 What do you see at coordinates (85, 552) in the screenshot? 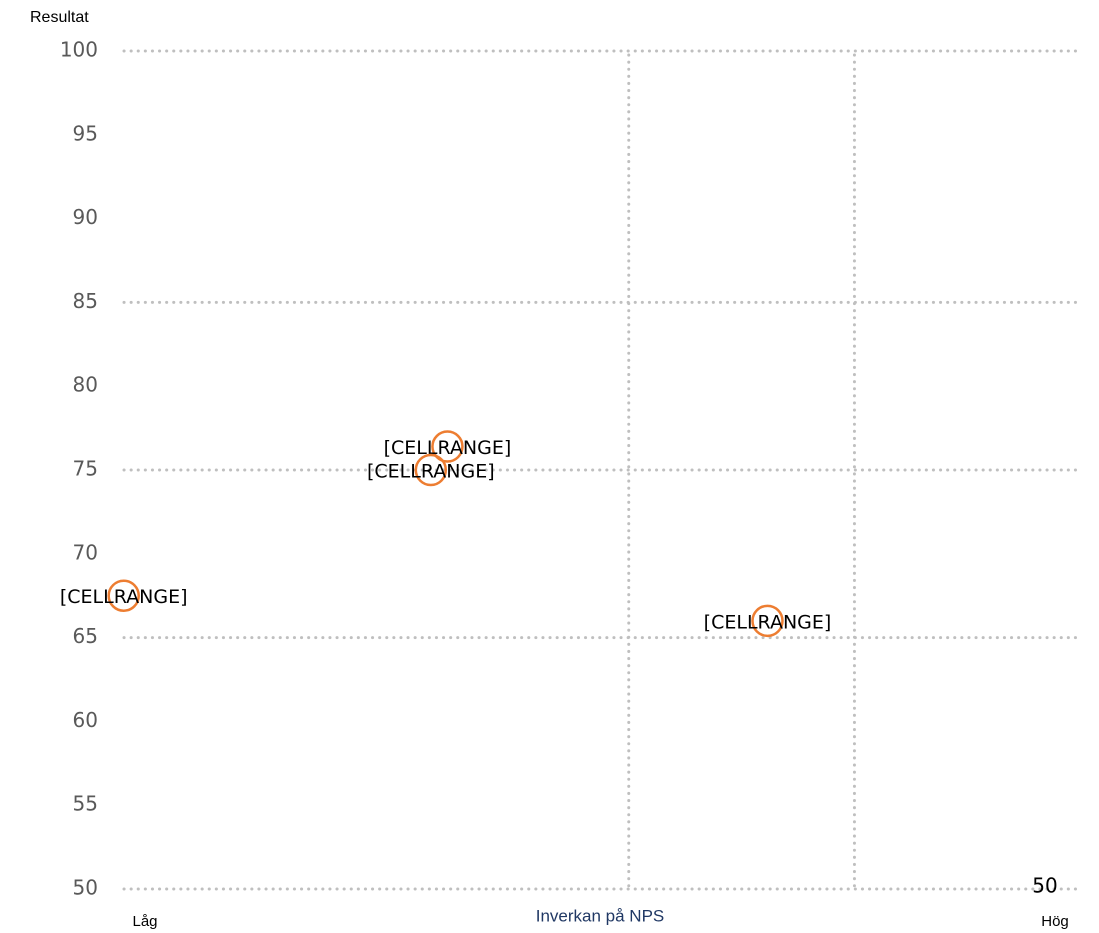
I see `y-tick-label: 70` at bounding box center [85, 552].